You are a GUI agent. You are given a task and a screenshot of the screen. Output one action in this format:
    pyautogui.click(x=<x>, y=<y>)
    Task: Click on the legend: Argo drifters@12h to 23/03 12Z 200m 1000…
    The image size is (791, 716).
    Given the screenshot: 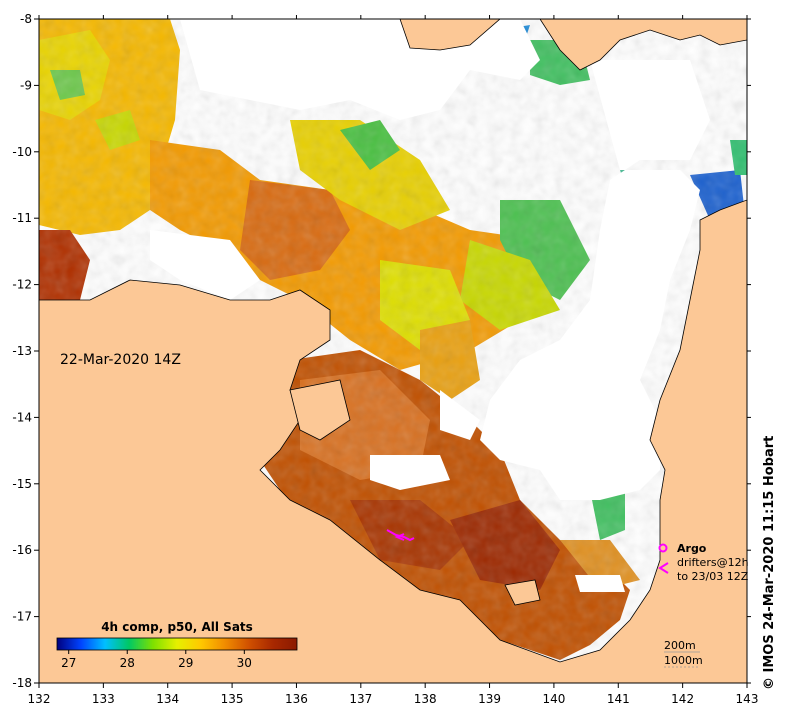 What is the action you would take?
    pyautogui.click(x=703, y=605)
    